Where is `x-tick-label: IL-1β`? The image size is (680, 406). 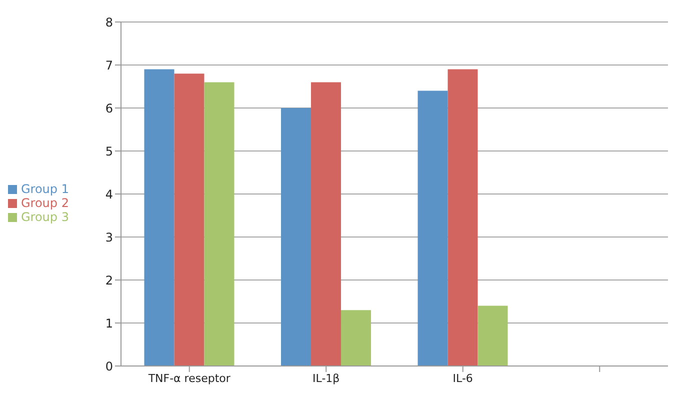 x-tick-label: IL-1β is located at coordinates (326, 378).